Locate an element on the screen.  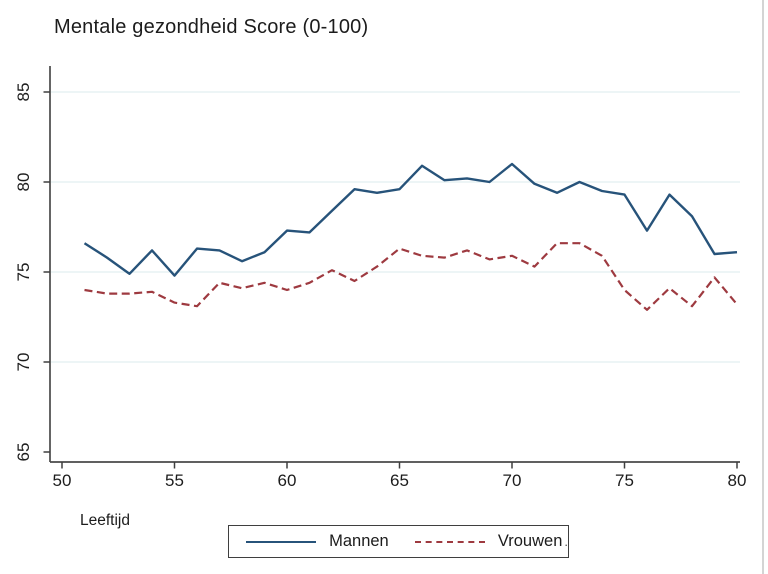
legend-line-sample-mannen is located at coordinates (281, 541).